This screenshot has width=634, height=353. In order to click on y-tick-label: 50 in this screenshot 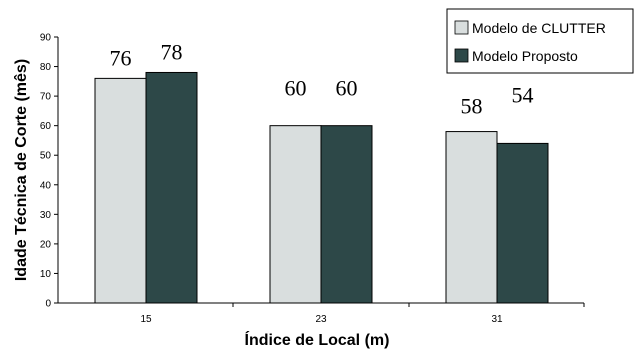, I will do `click(46, 156)`.